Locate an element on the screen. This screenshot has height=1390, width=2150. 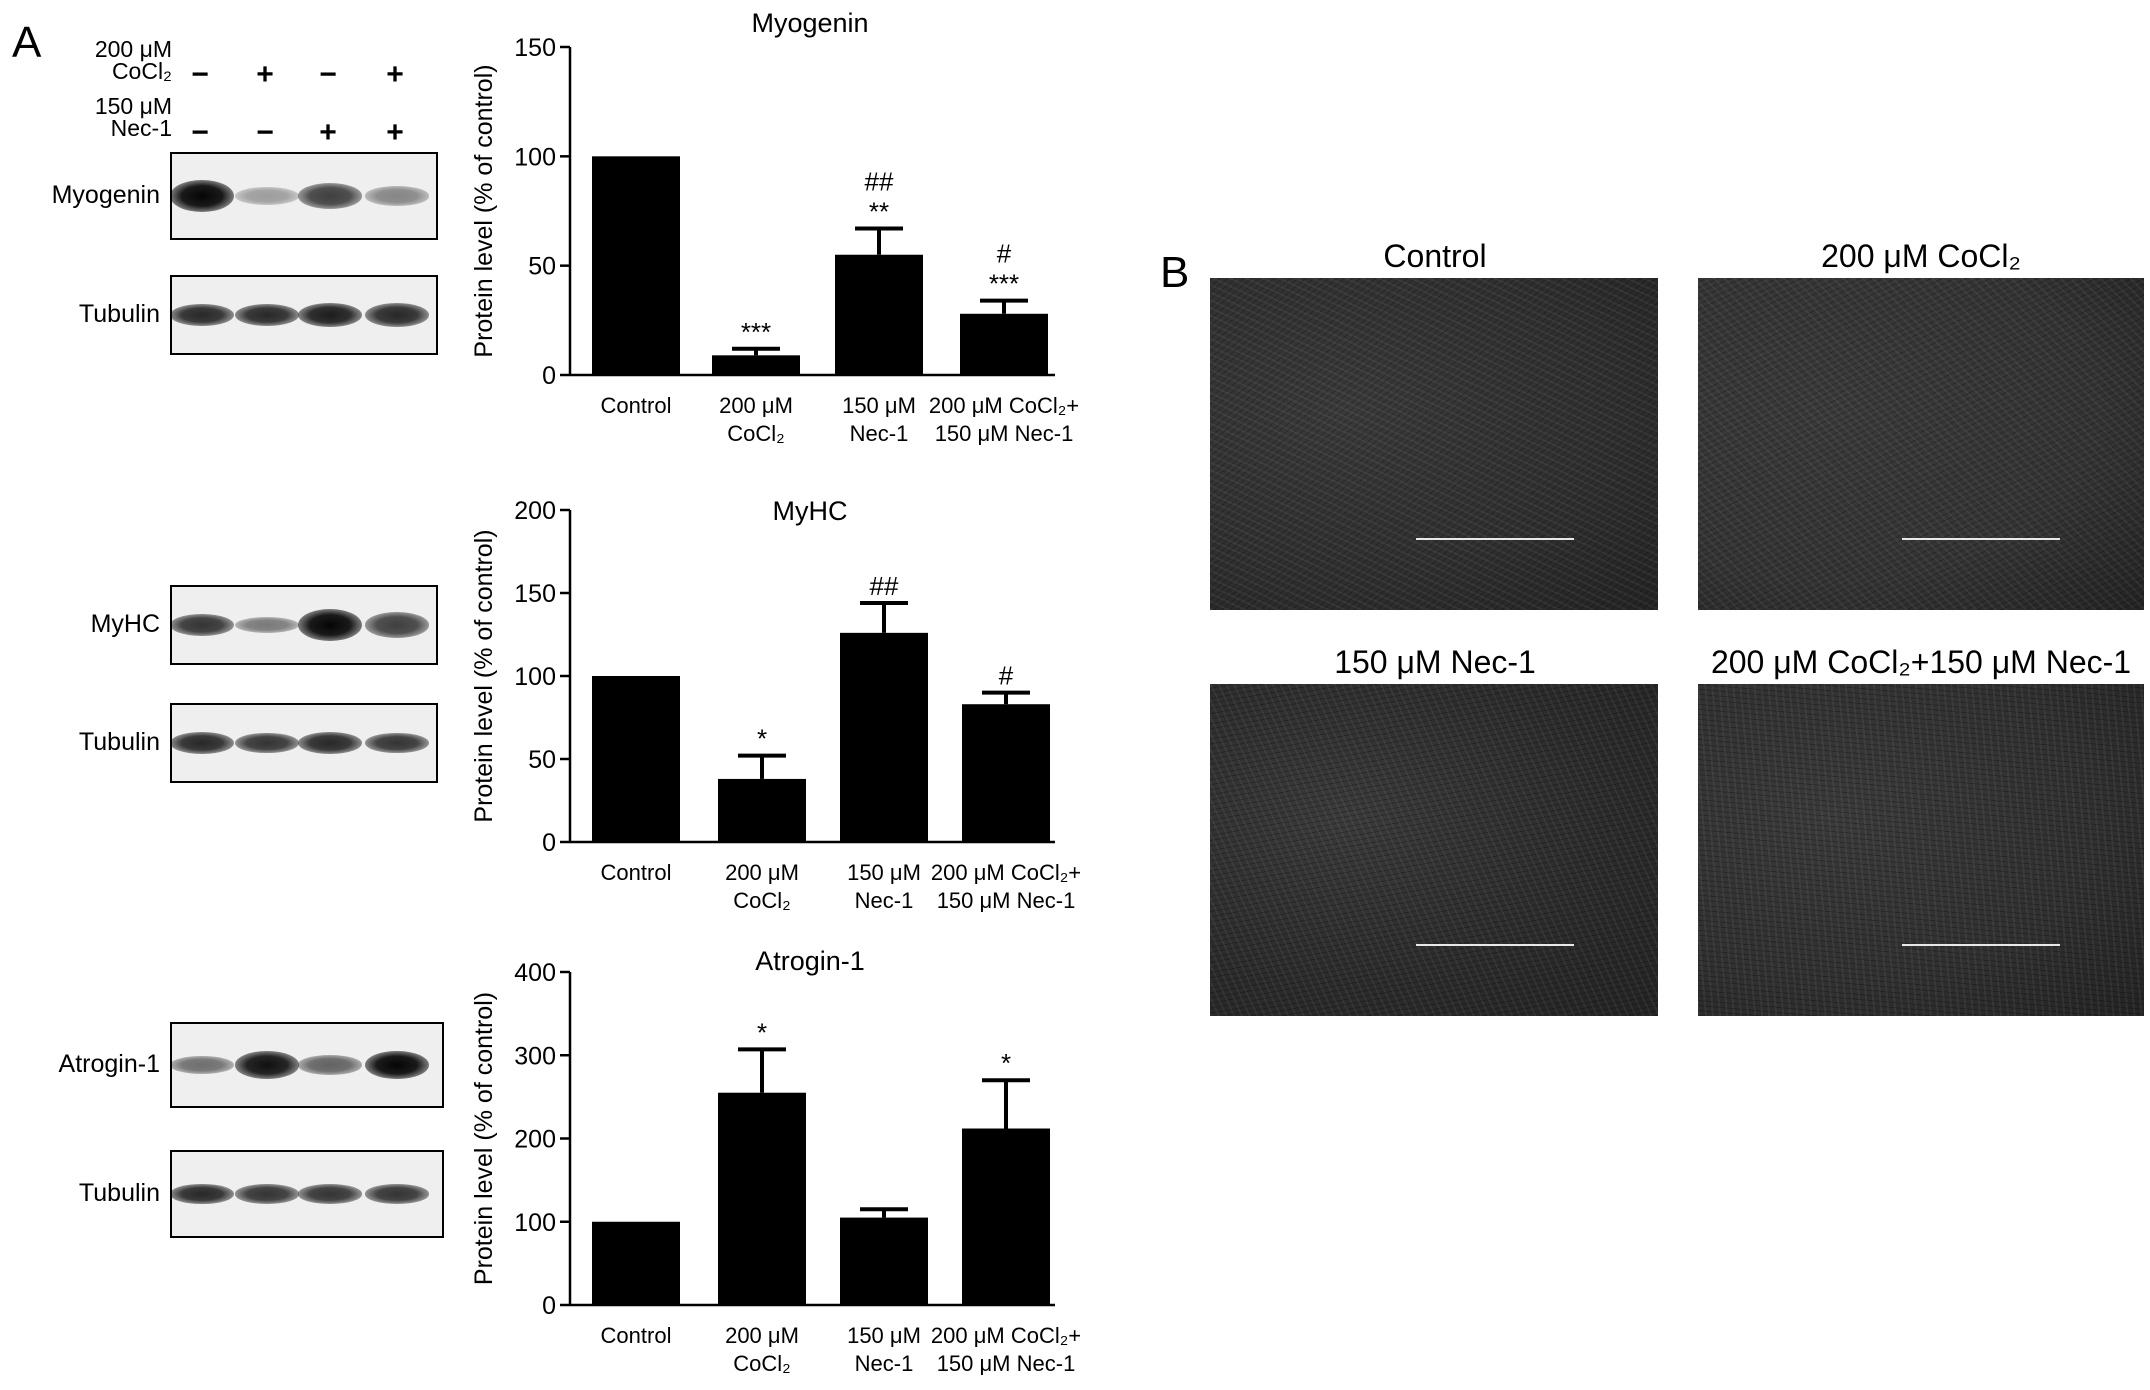
treatment-dose: 200 μM is located at coordinates (133, 49).